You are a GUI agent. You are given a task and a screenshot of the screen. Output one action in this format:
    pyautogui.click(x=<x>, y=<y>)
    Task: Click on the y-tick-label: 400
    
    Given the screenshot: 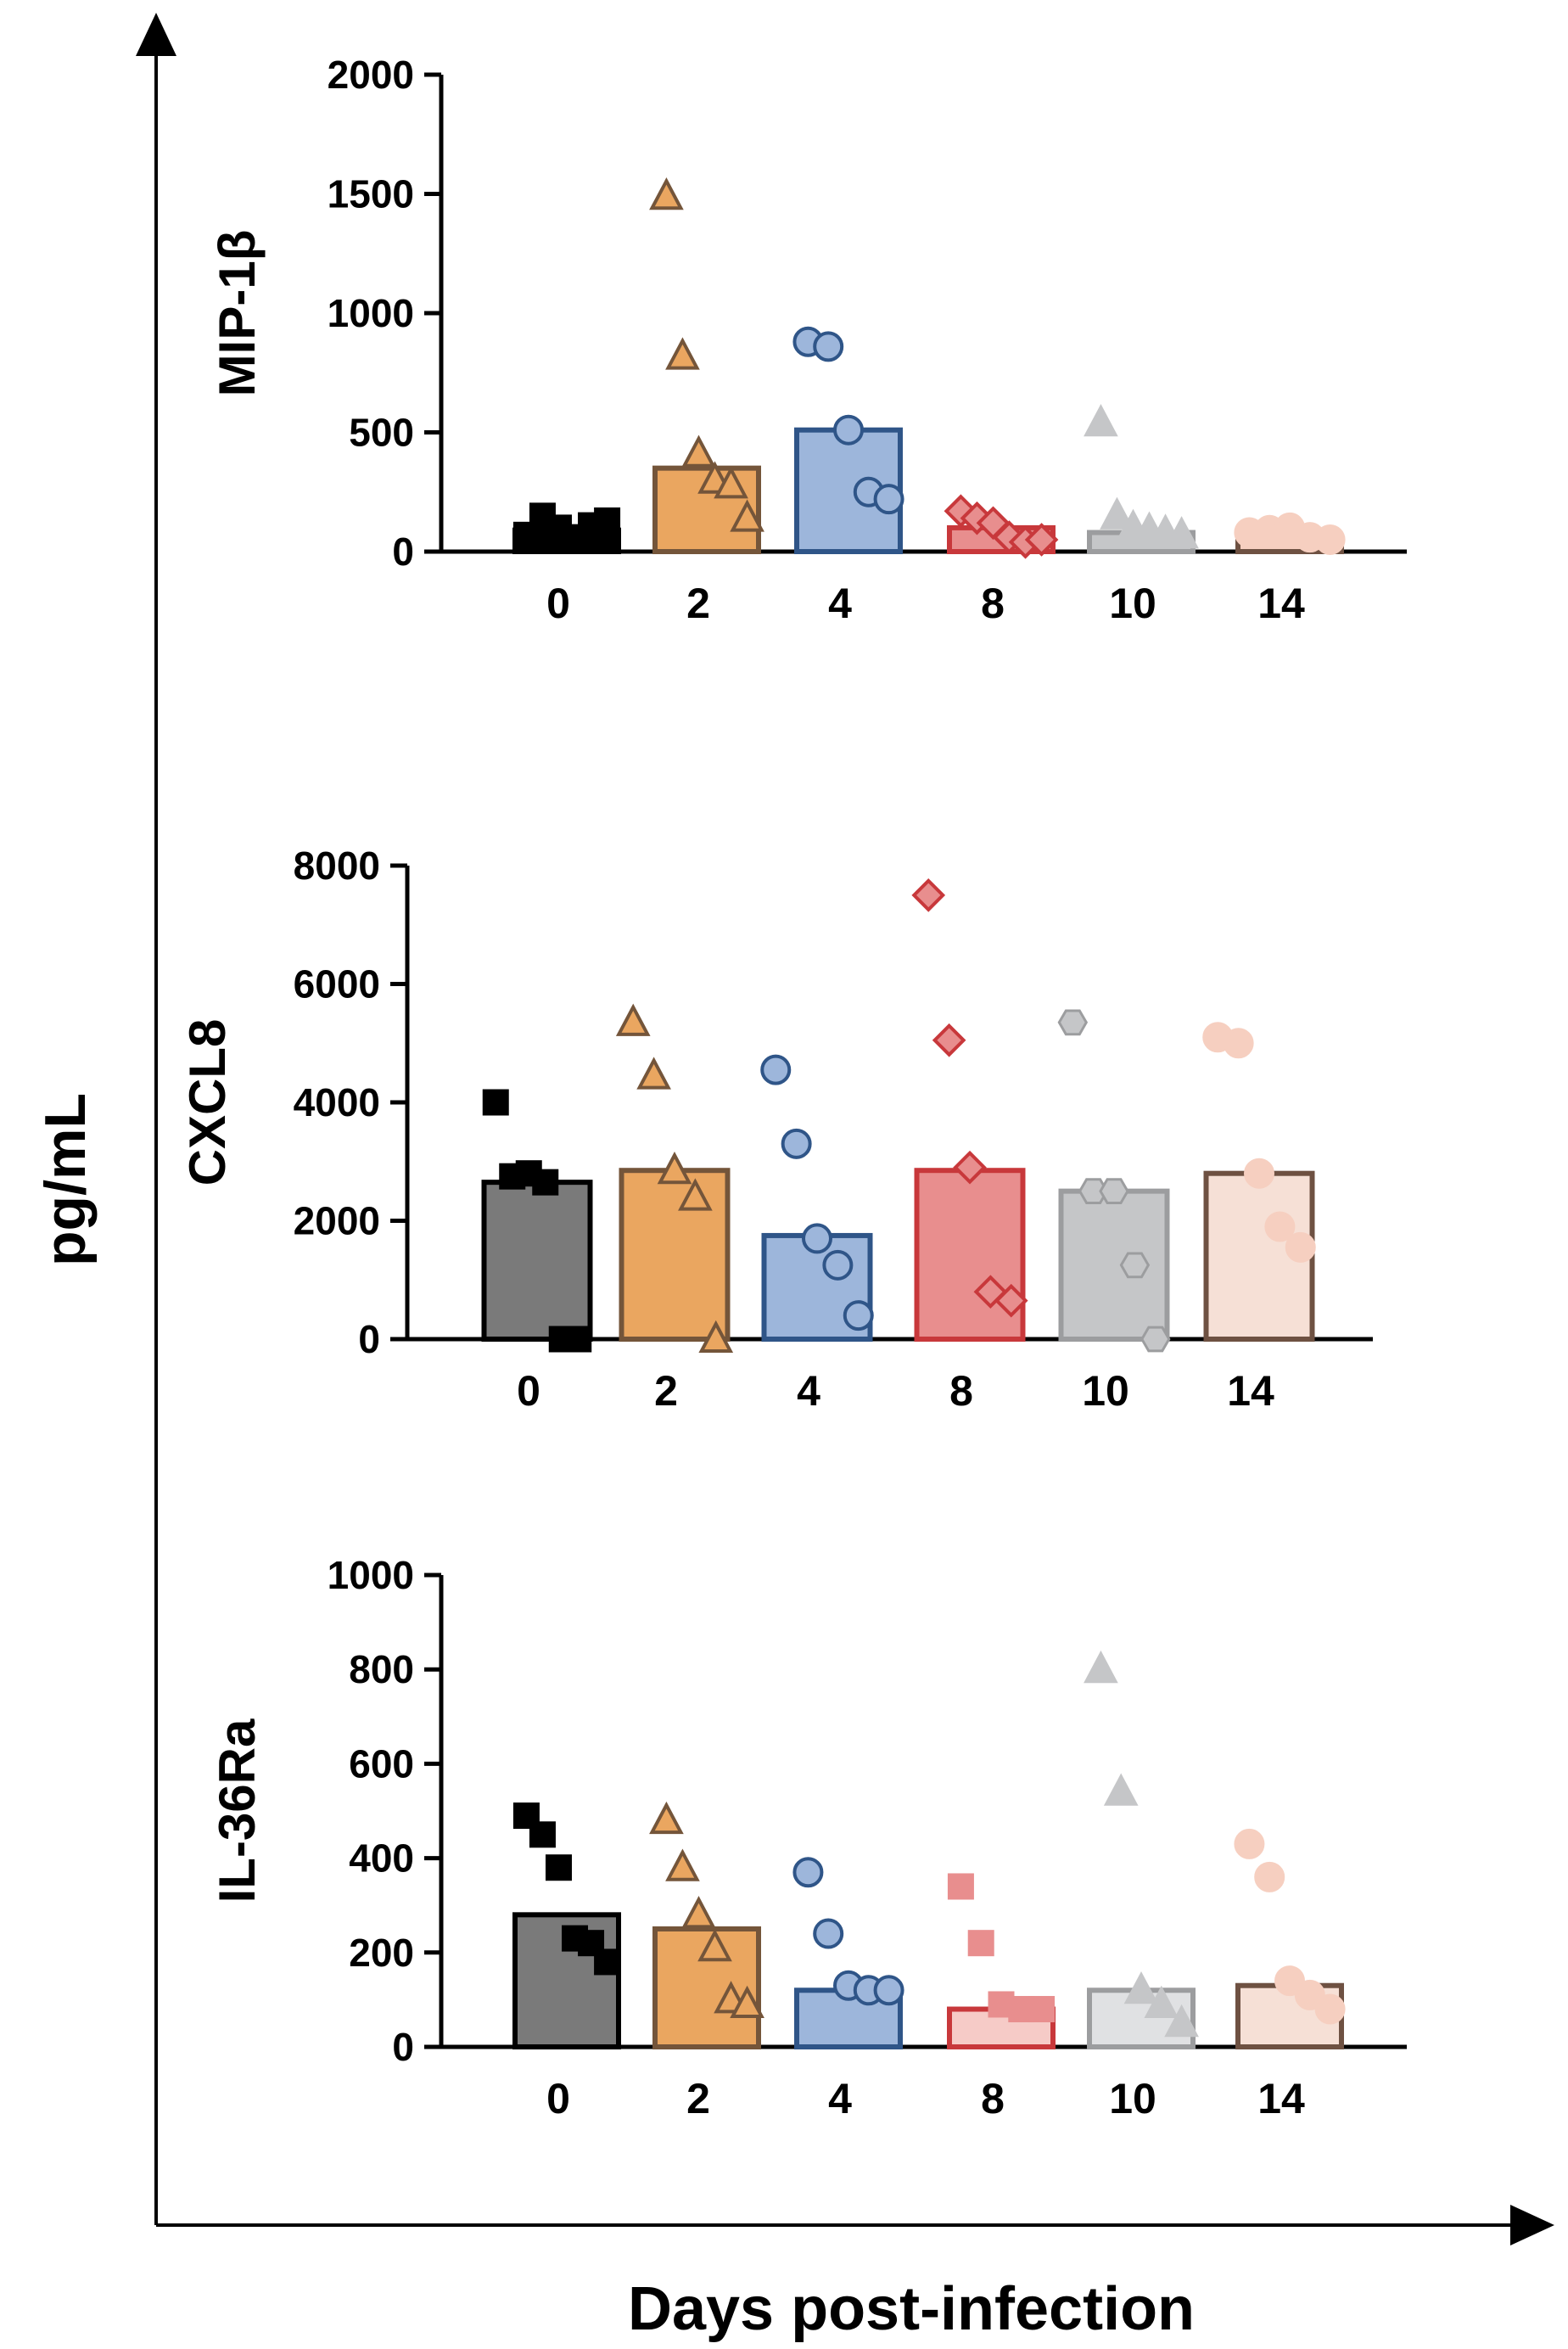 What is the action you would take?
    pyautogui.click(x=381, y=1858)
    